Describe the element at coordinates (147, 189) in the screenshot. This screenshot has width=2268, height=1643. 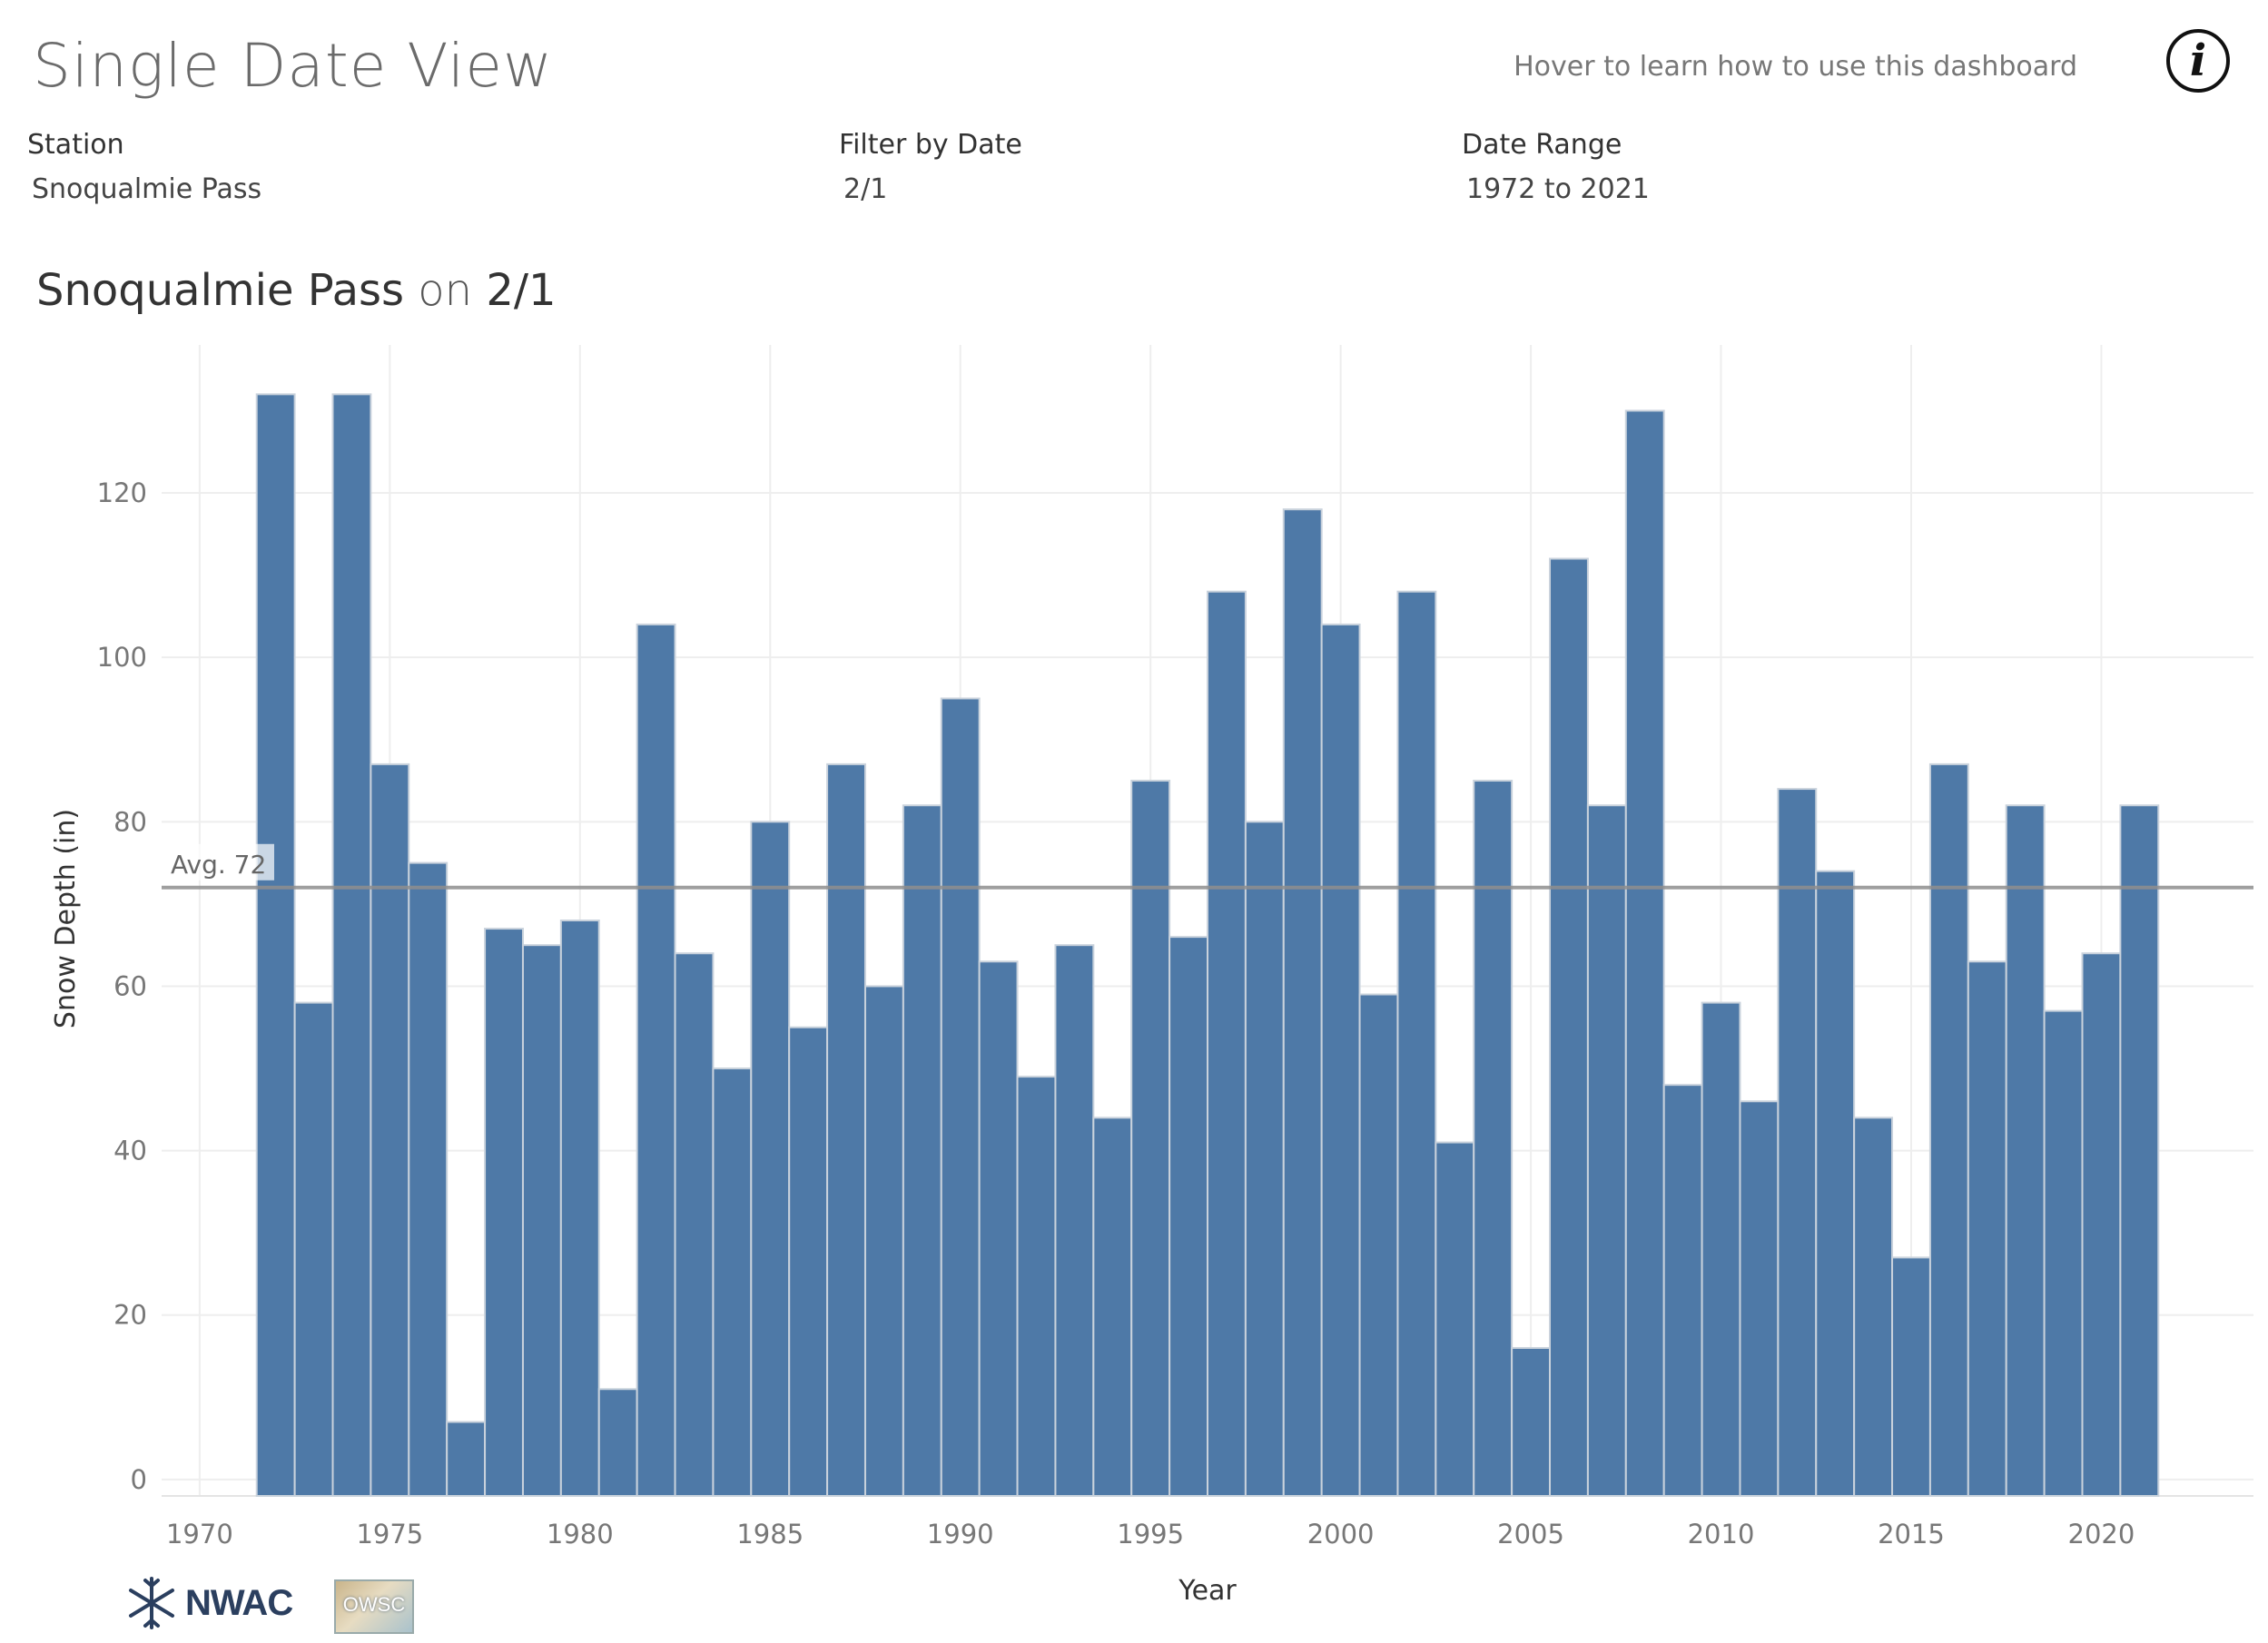
I see `station-filter-value: Snoqualmie Pass` at that location.